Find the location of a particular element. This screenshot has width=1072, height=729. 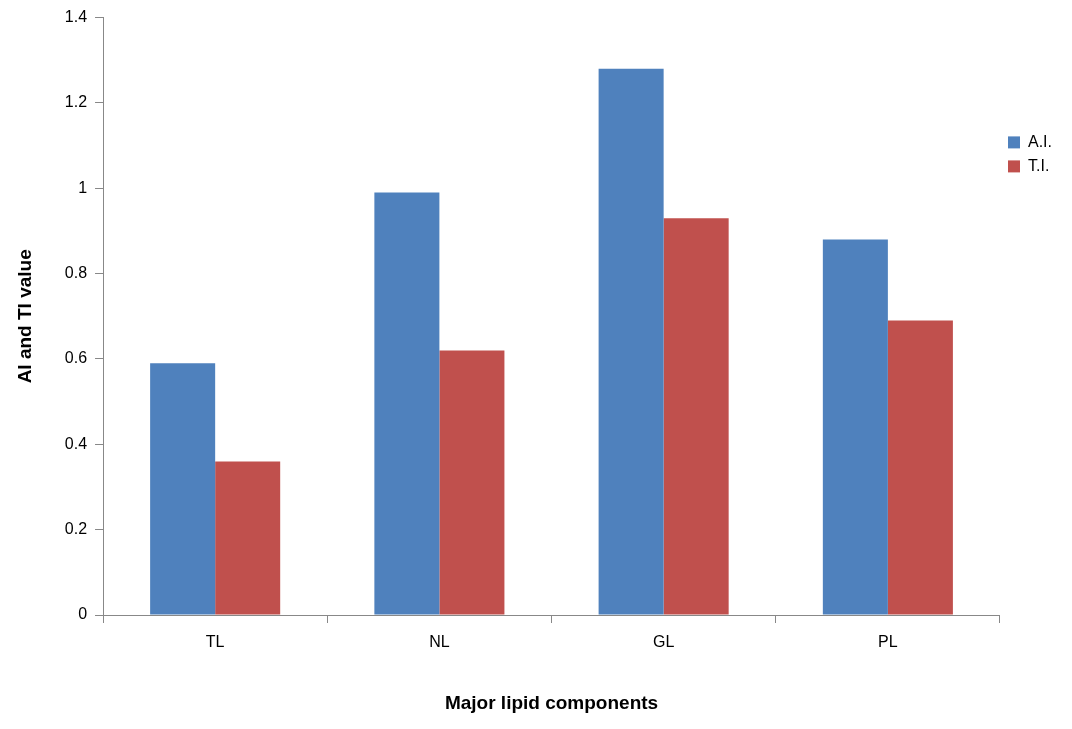

x-tick-label: GL is located at coordinates (663, 642).